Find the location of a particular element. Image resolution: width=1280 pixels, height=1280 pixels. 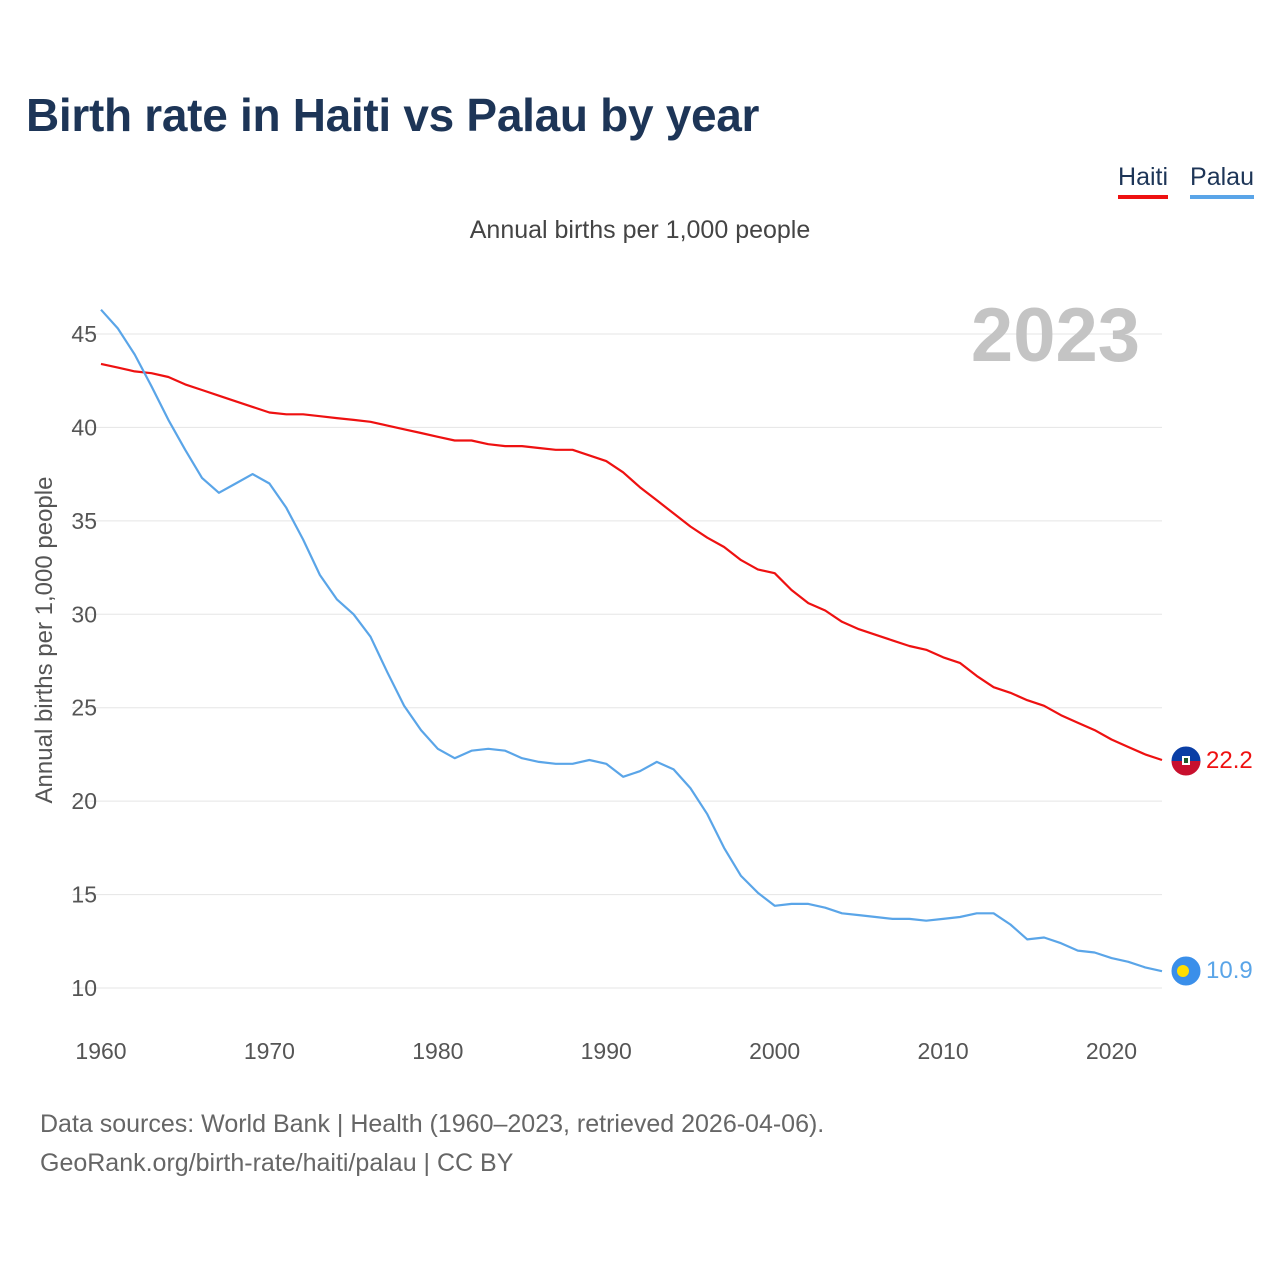

x-tick-label: 1960 is located at coordinates (100, 1051).